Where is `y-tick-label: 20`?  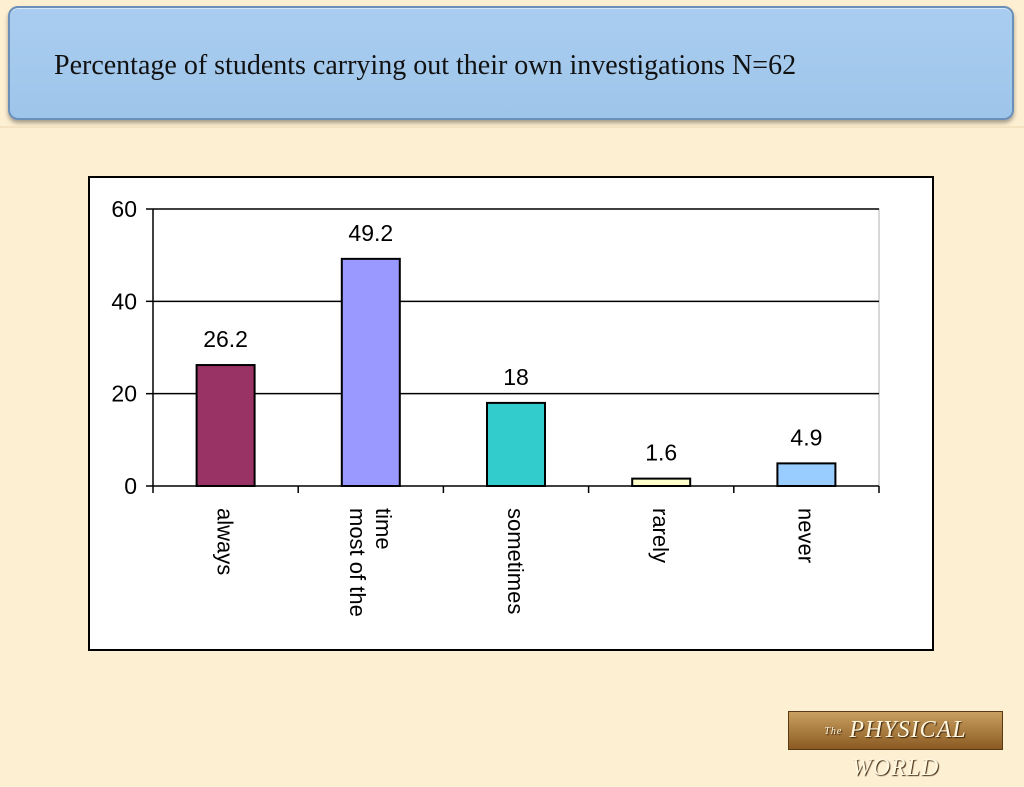
y-tick-label: 20 is located at coordinates (124, 394).